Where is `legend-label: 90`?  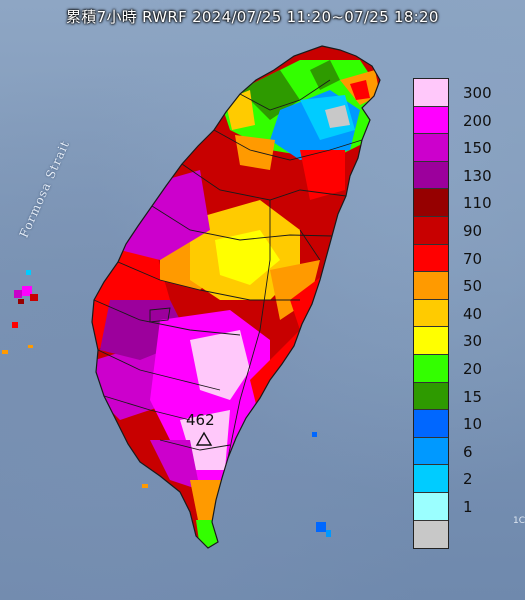
legend-label: 90 is located at coordinates (473, 231).